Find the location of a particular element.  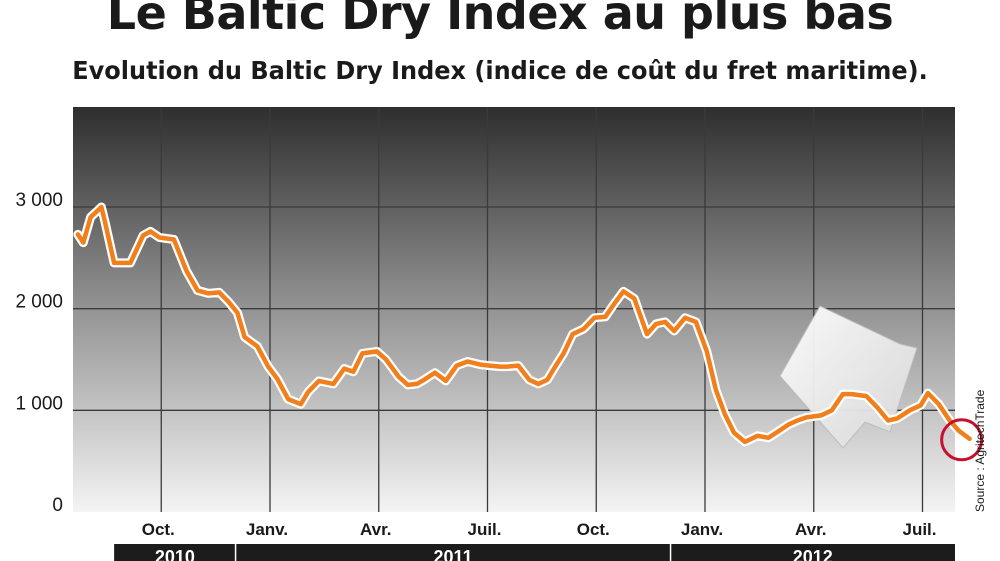

last-value-highlight-circle is located at coordinates (962, 440).